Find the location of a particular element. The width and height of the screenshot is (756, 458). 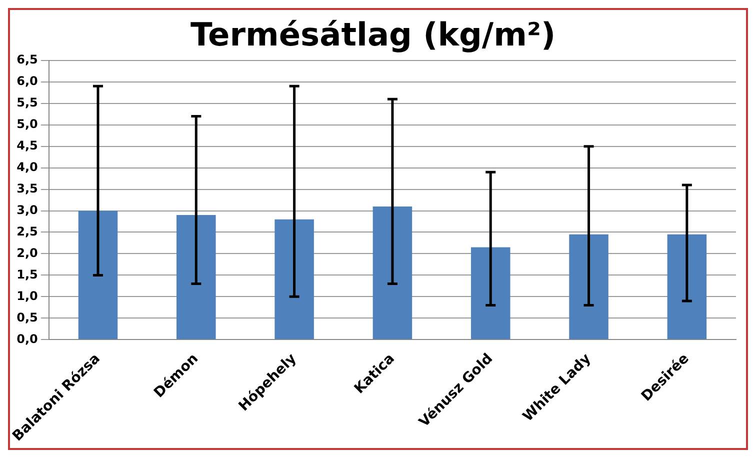

y-tick-label: 5,5 is located at coordinates (27, 102).